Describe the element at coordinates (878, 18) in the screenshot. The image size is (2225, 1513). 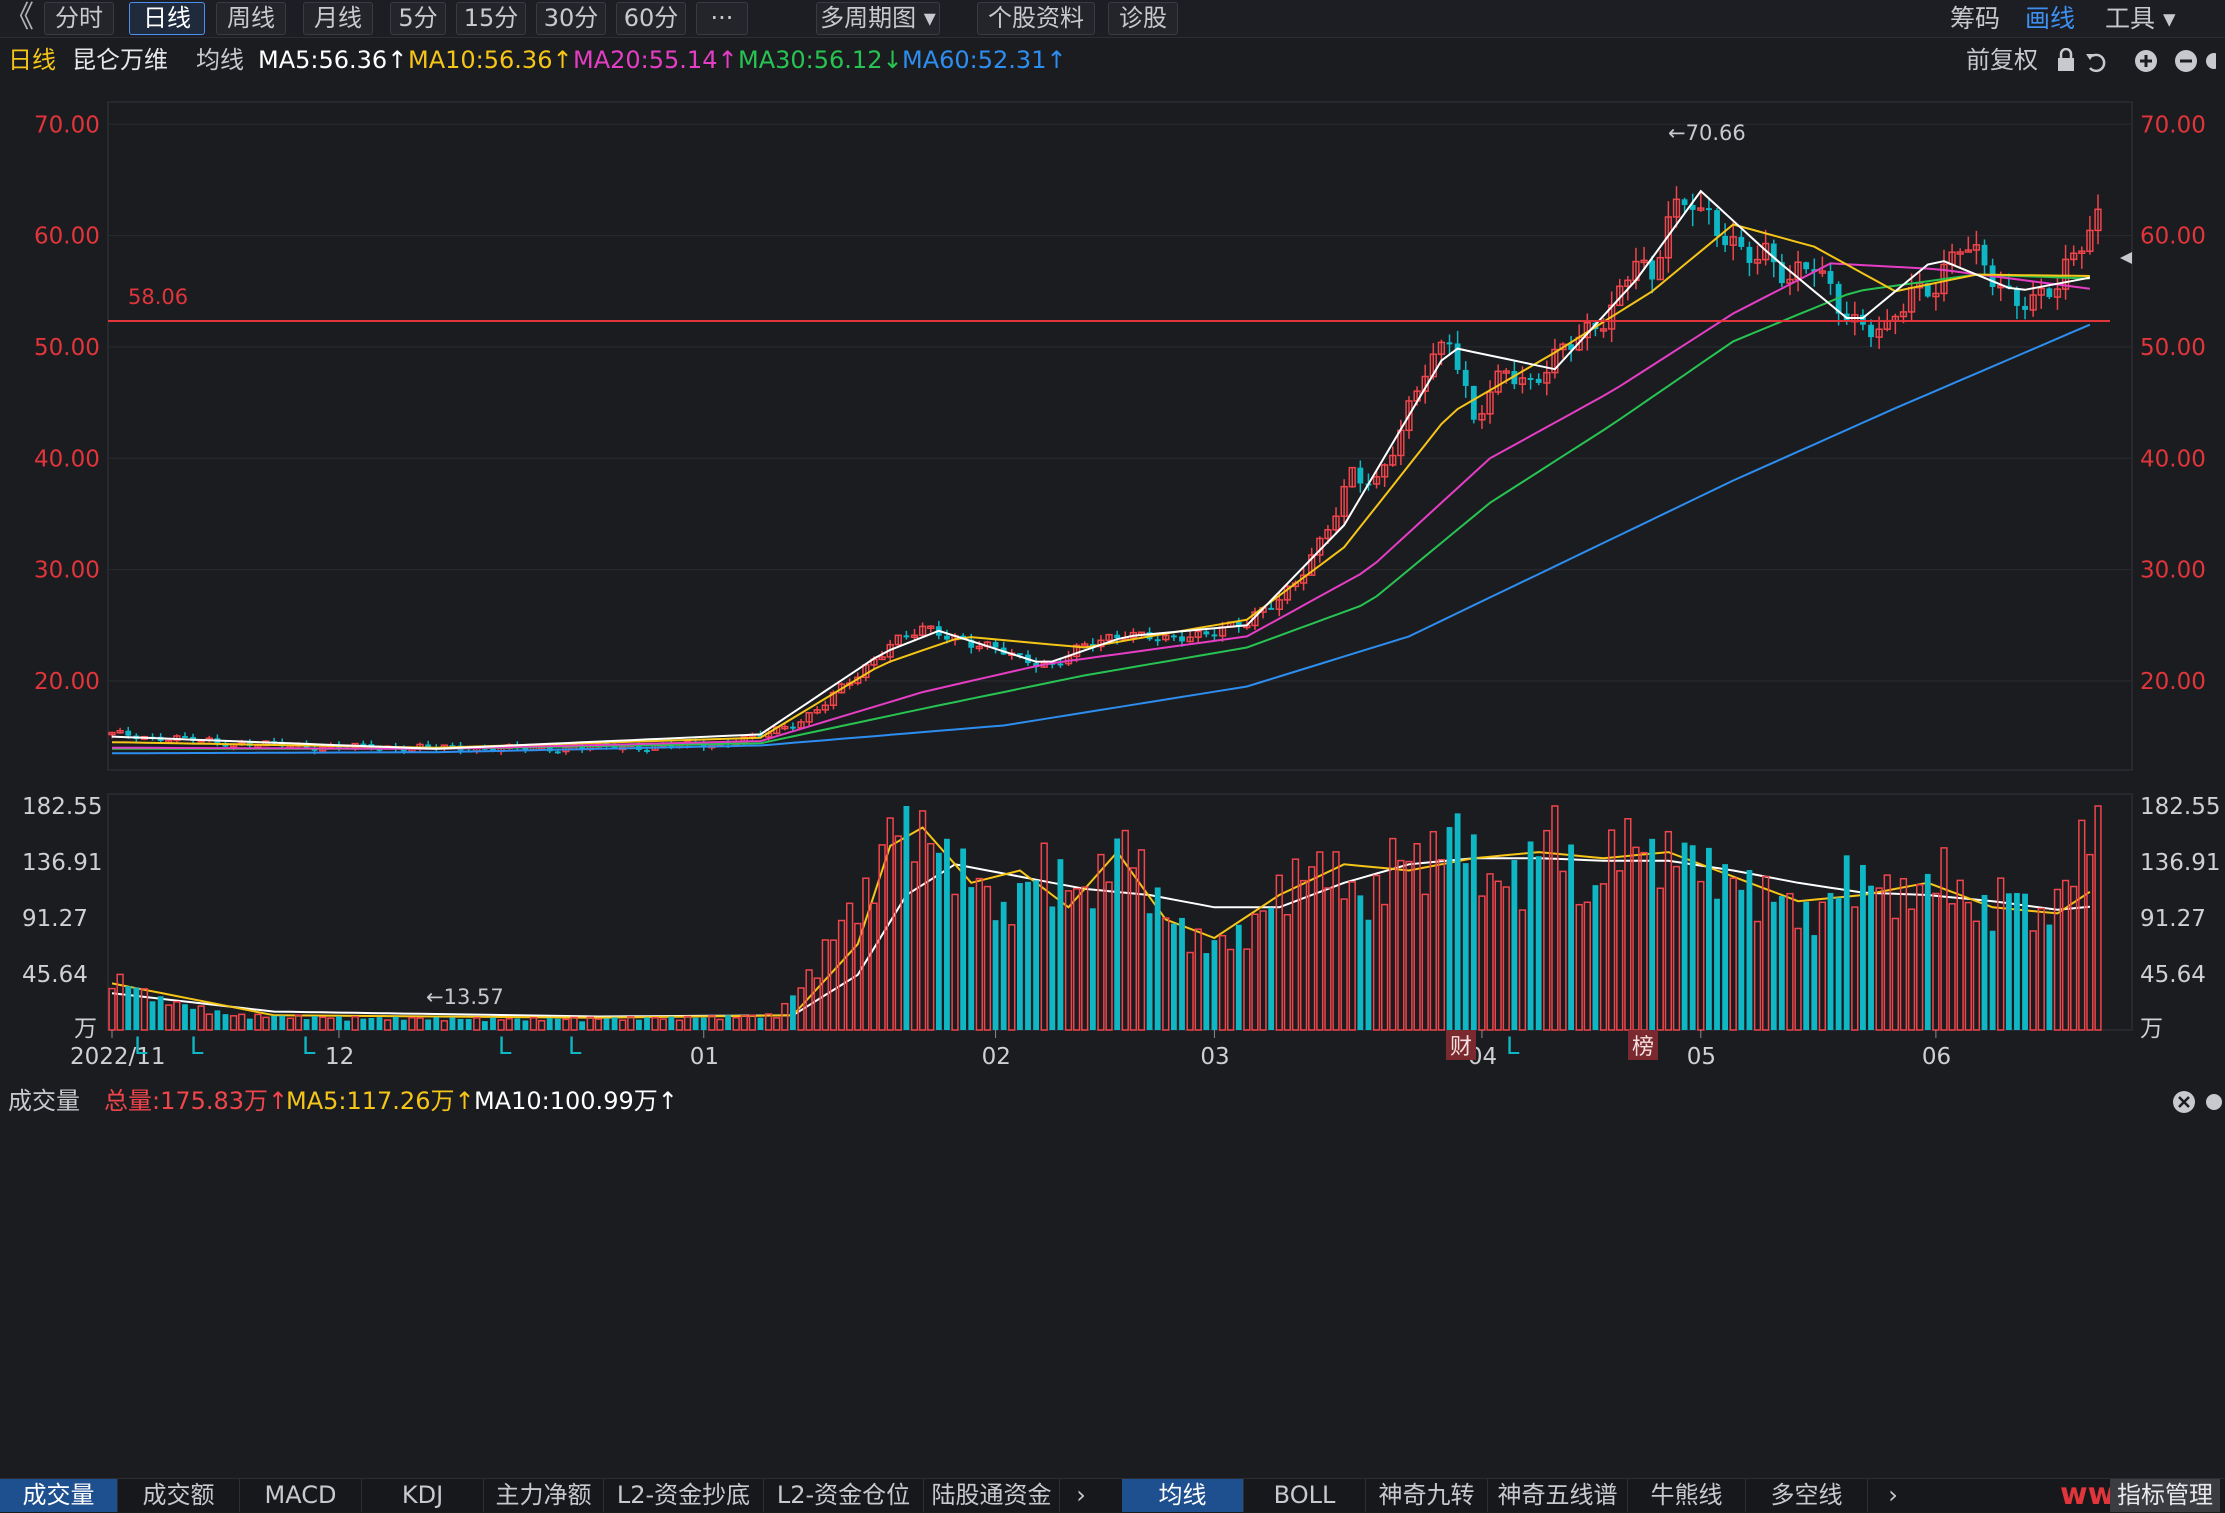
I see `period-tab: 多周期图 ▾` at that location.